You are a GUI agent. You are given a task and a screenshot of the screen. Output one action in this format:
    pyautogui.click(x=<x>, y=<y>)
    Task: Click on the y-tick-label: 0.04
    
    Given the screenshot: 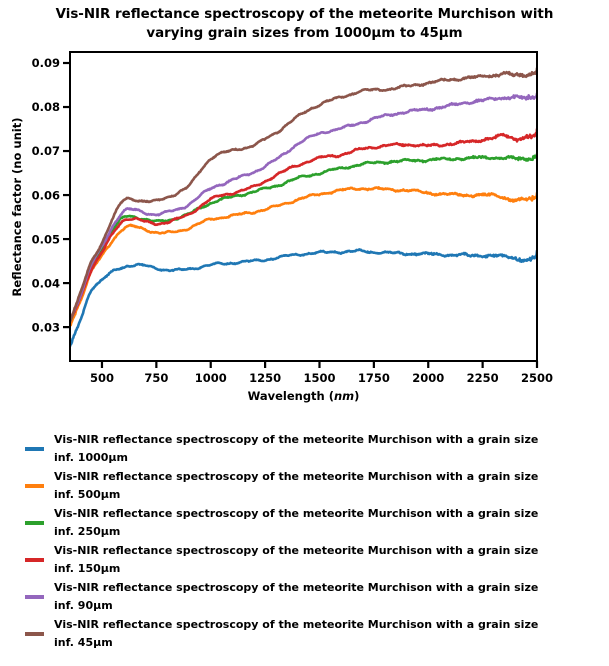 What is the action you would take?
    pyautogui.click(x=46, y=283)
    